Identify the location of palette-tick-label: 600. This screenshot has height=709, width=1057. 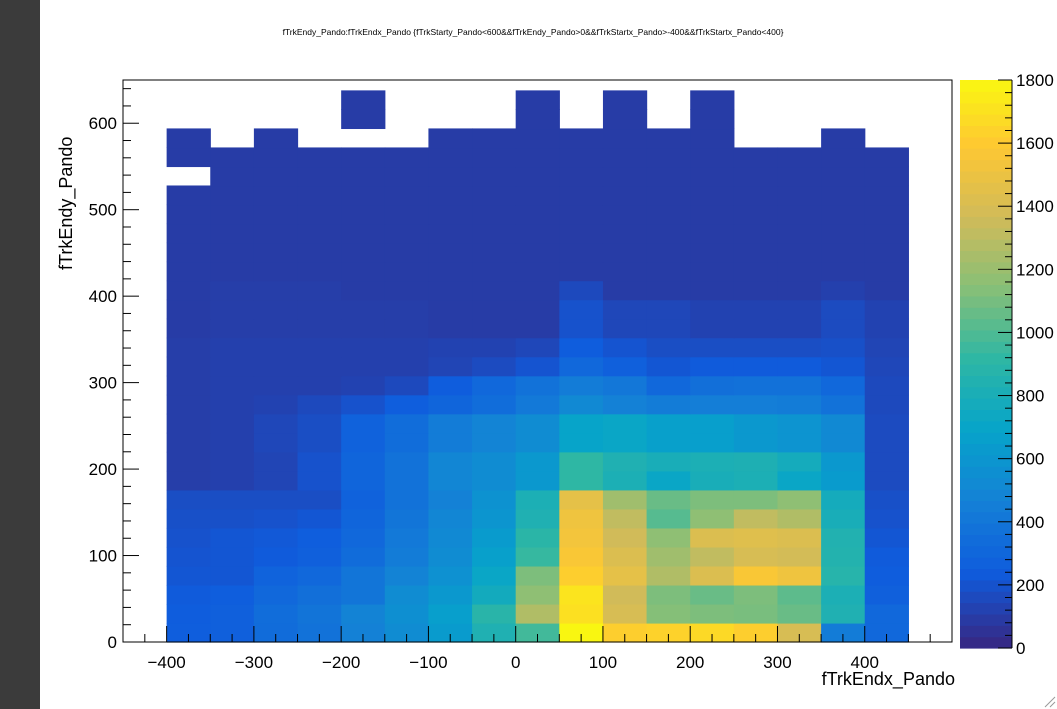
(1030, 459).